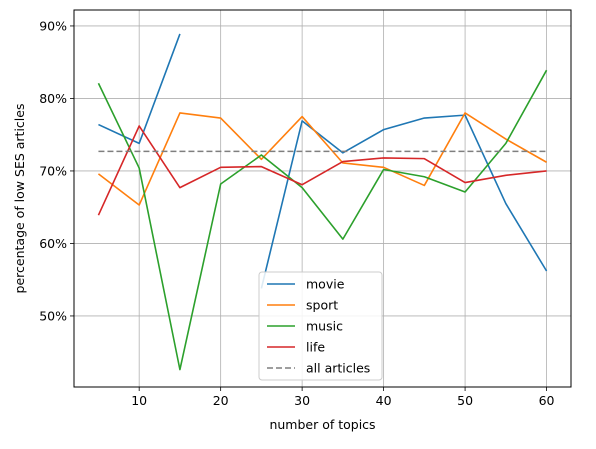  Describe the element at coordinates (139, 400) in the screenshot. I see `x-tick-label: 10` at that location.